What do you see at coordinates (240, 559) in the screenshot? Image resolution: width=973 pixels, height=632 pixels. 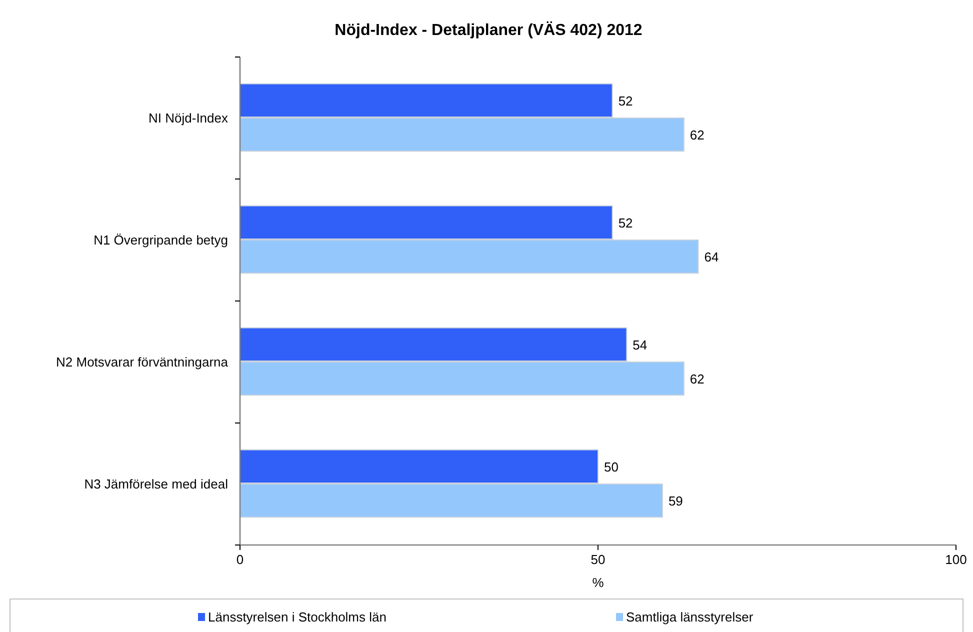 I see `x-tick-label: 0` at bounding box center [240, 559].